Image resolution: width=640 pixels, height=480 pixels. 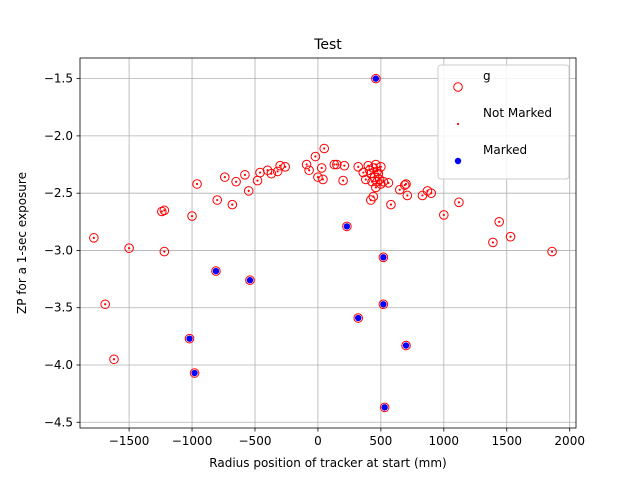 I want to click on y-tick-label: −4.5, so click(x=58, y=422).